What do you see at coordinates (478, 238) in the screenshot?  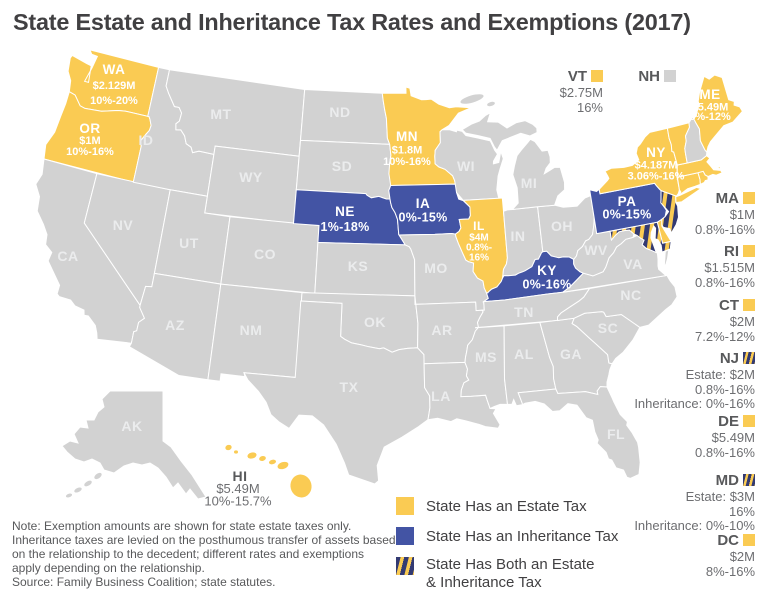 I see `svg-text: $4M` at bounding box center [478, 238].